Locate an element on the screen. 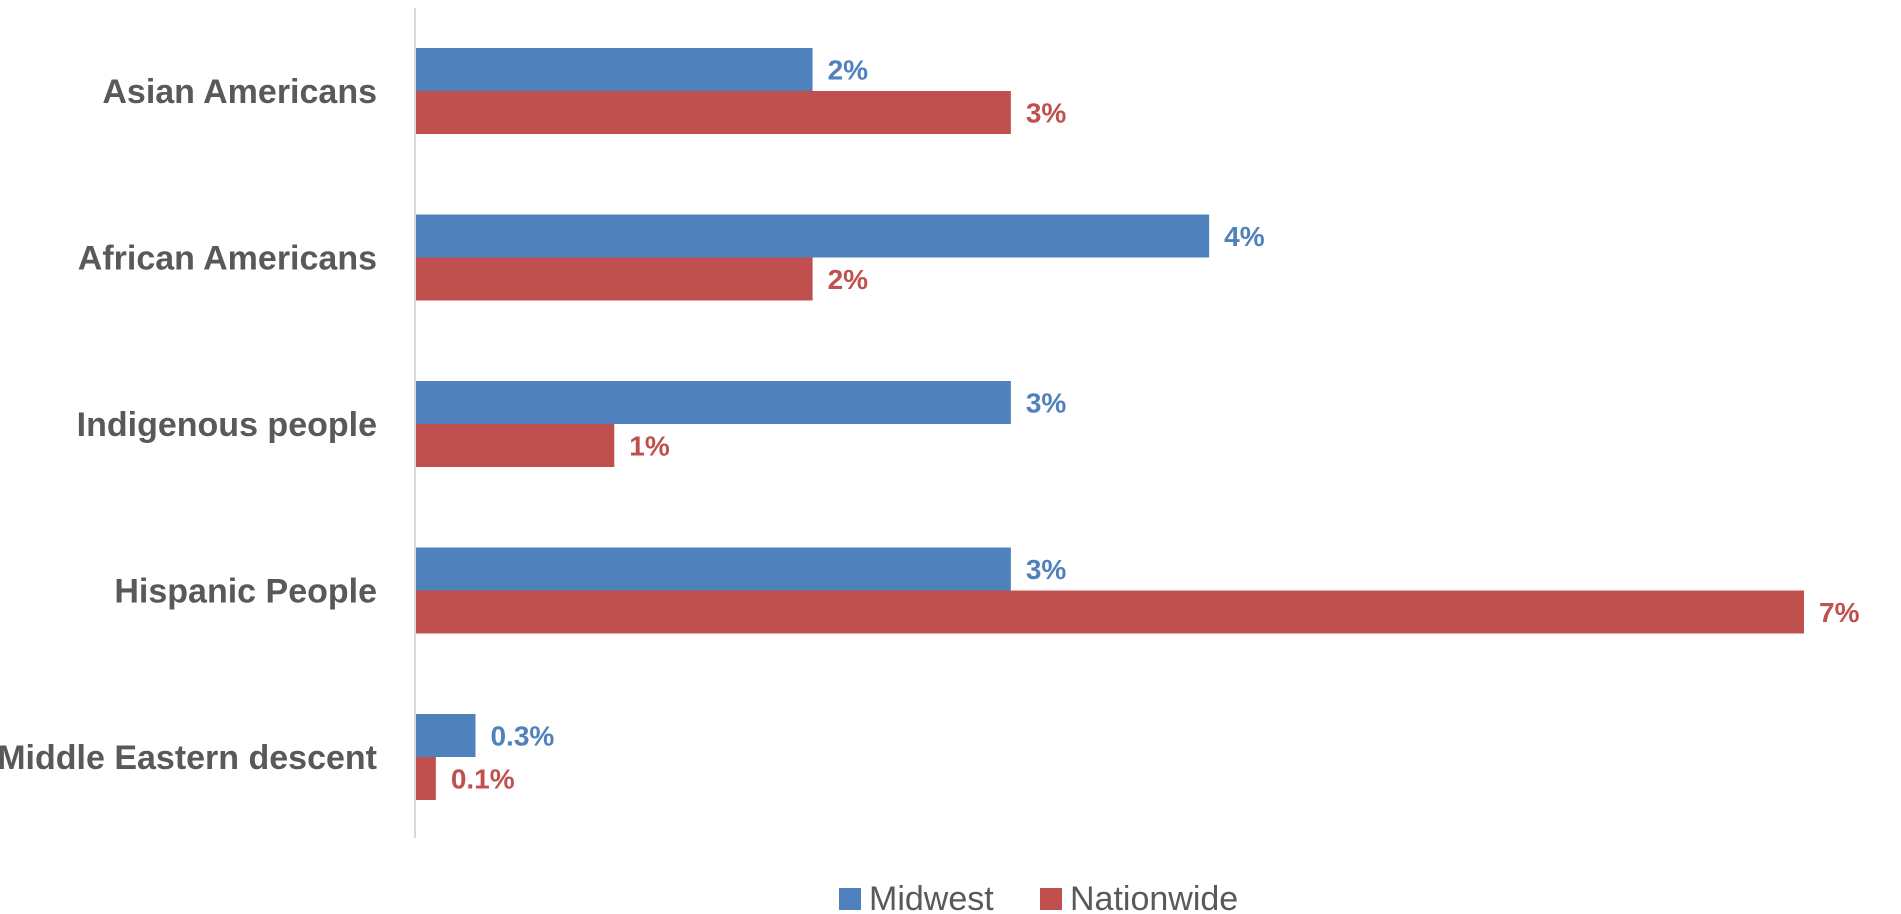 The image size is (1901, 914). data-label-midwest-indigenous-people: 3% is located at coordinates (1046, 403).